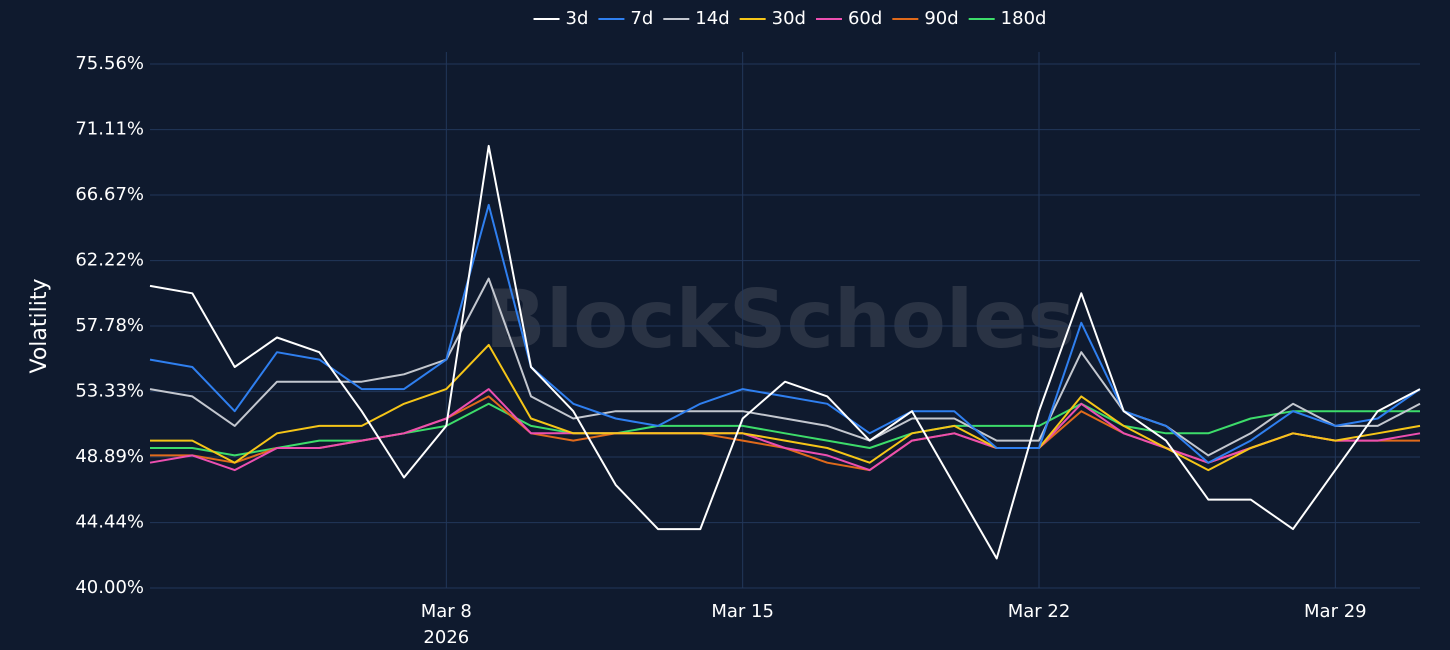  I want to click on y-tick-label: 48.89%, so click(109, 456).